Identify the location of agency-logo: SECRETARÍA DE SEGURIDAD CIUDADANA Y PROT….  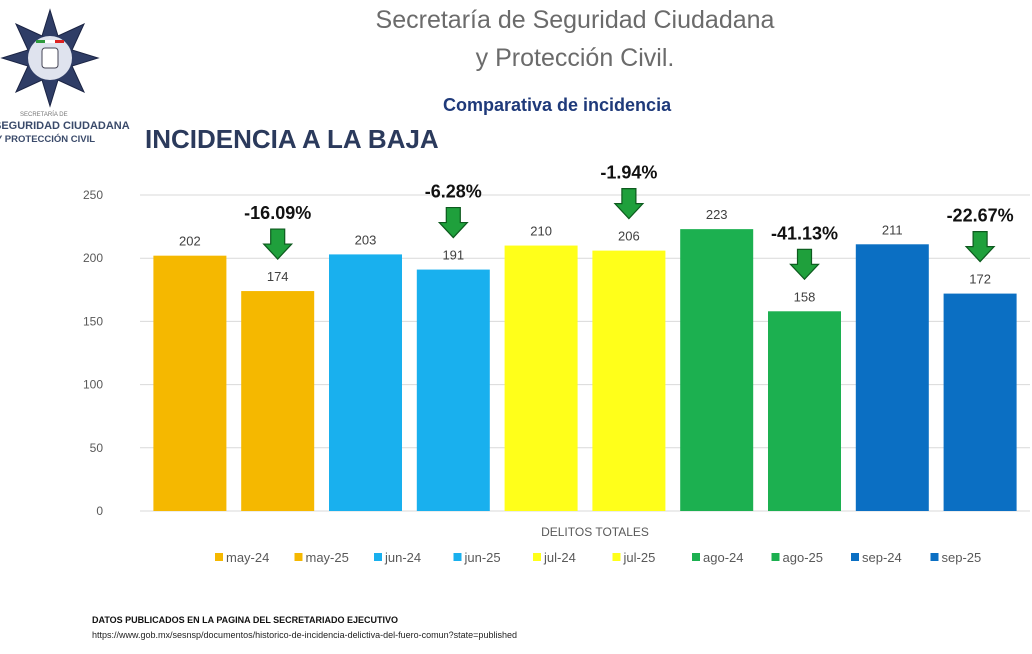
(65, 76).